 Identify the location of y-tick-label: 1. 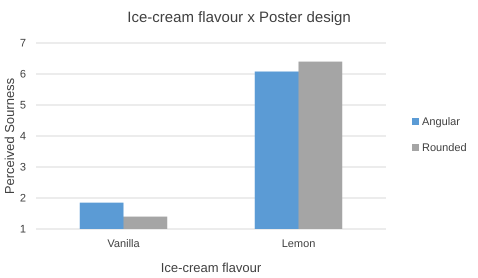
(23, 230).